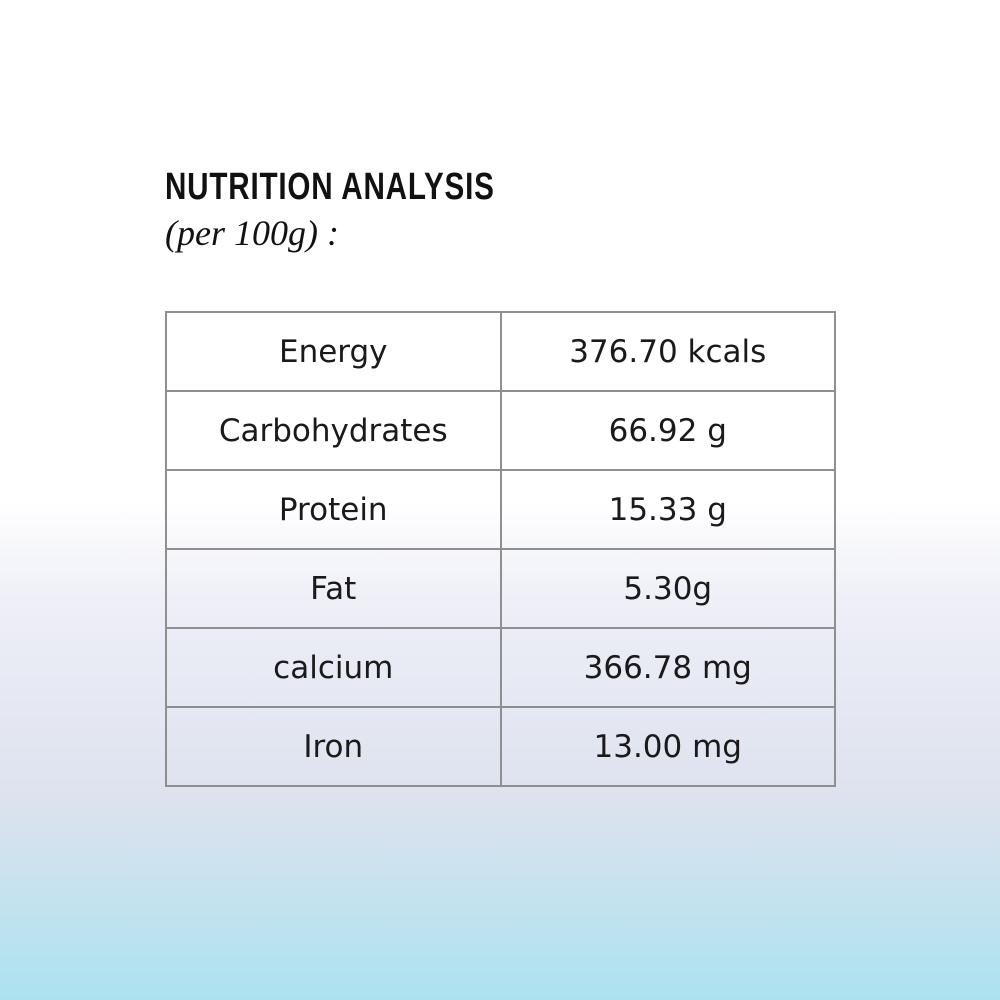  I want to click on nutrient-value: 5.30g, so click(667, 588).